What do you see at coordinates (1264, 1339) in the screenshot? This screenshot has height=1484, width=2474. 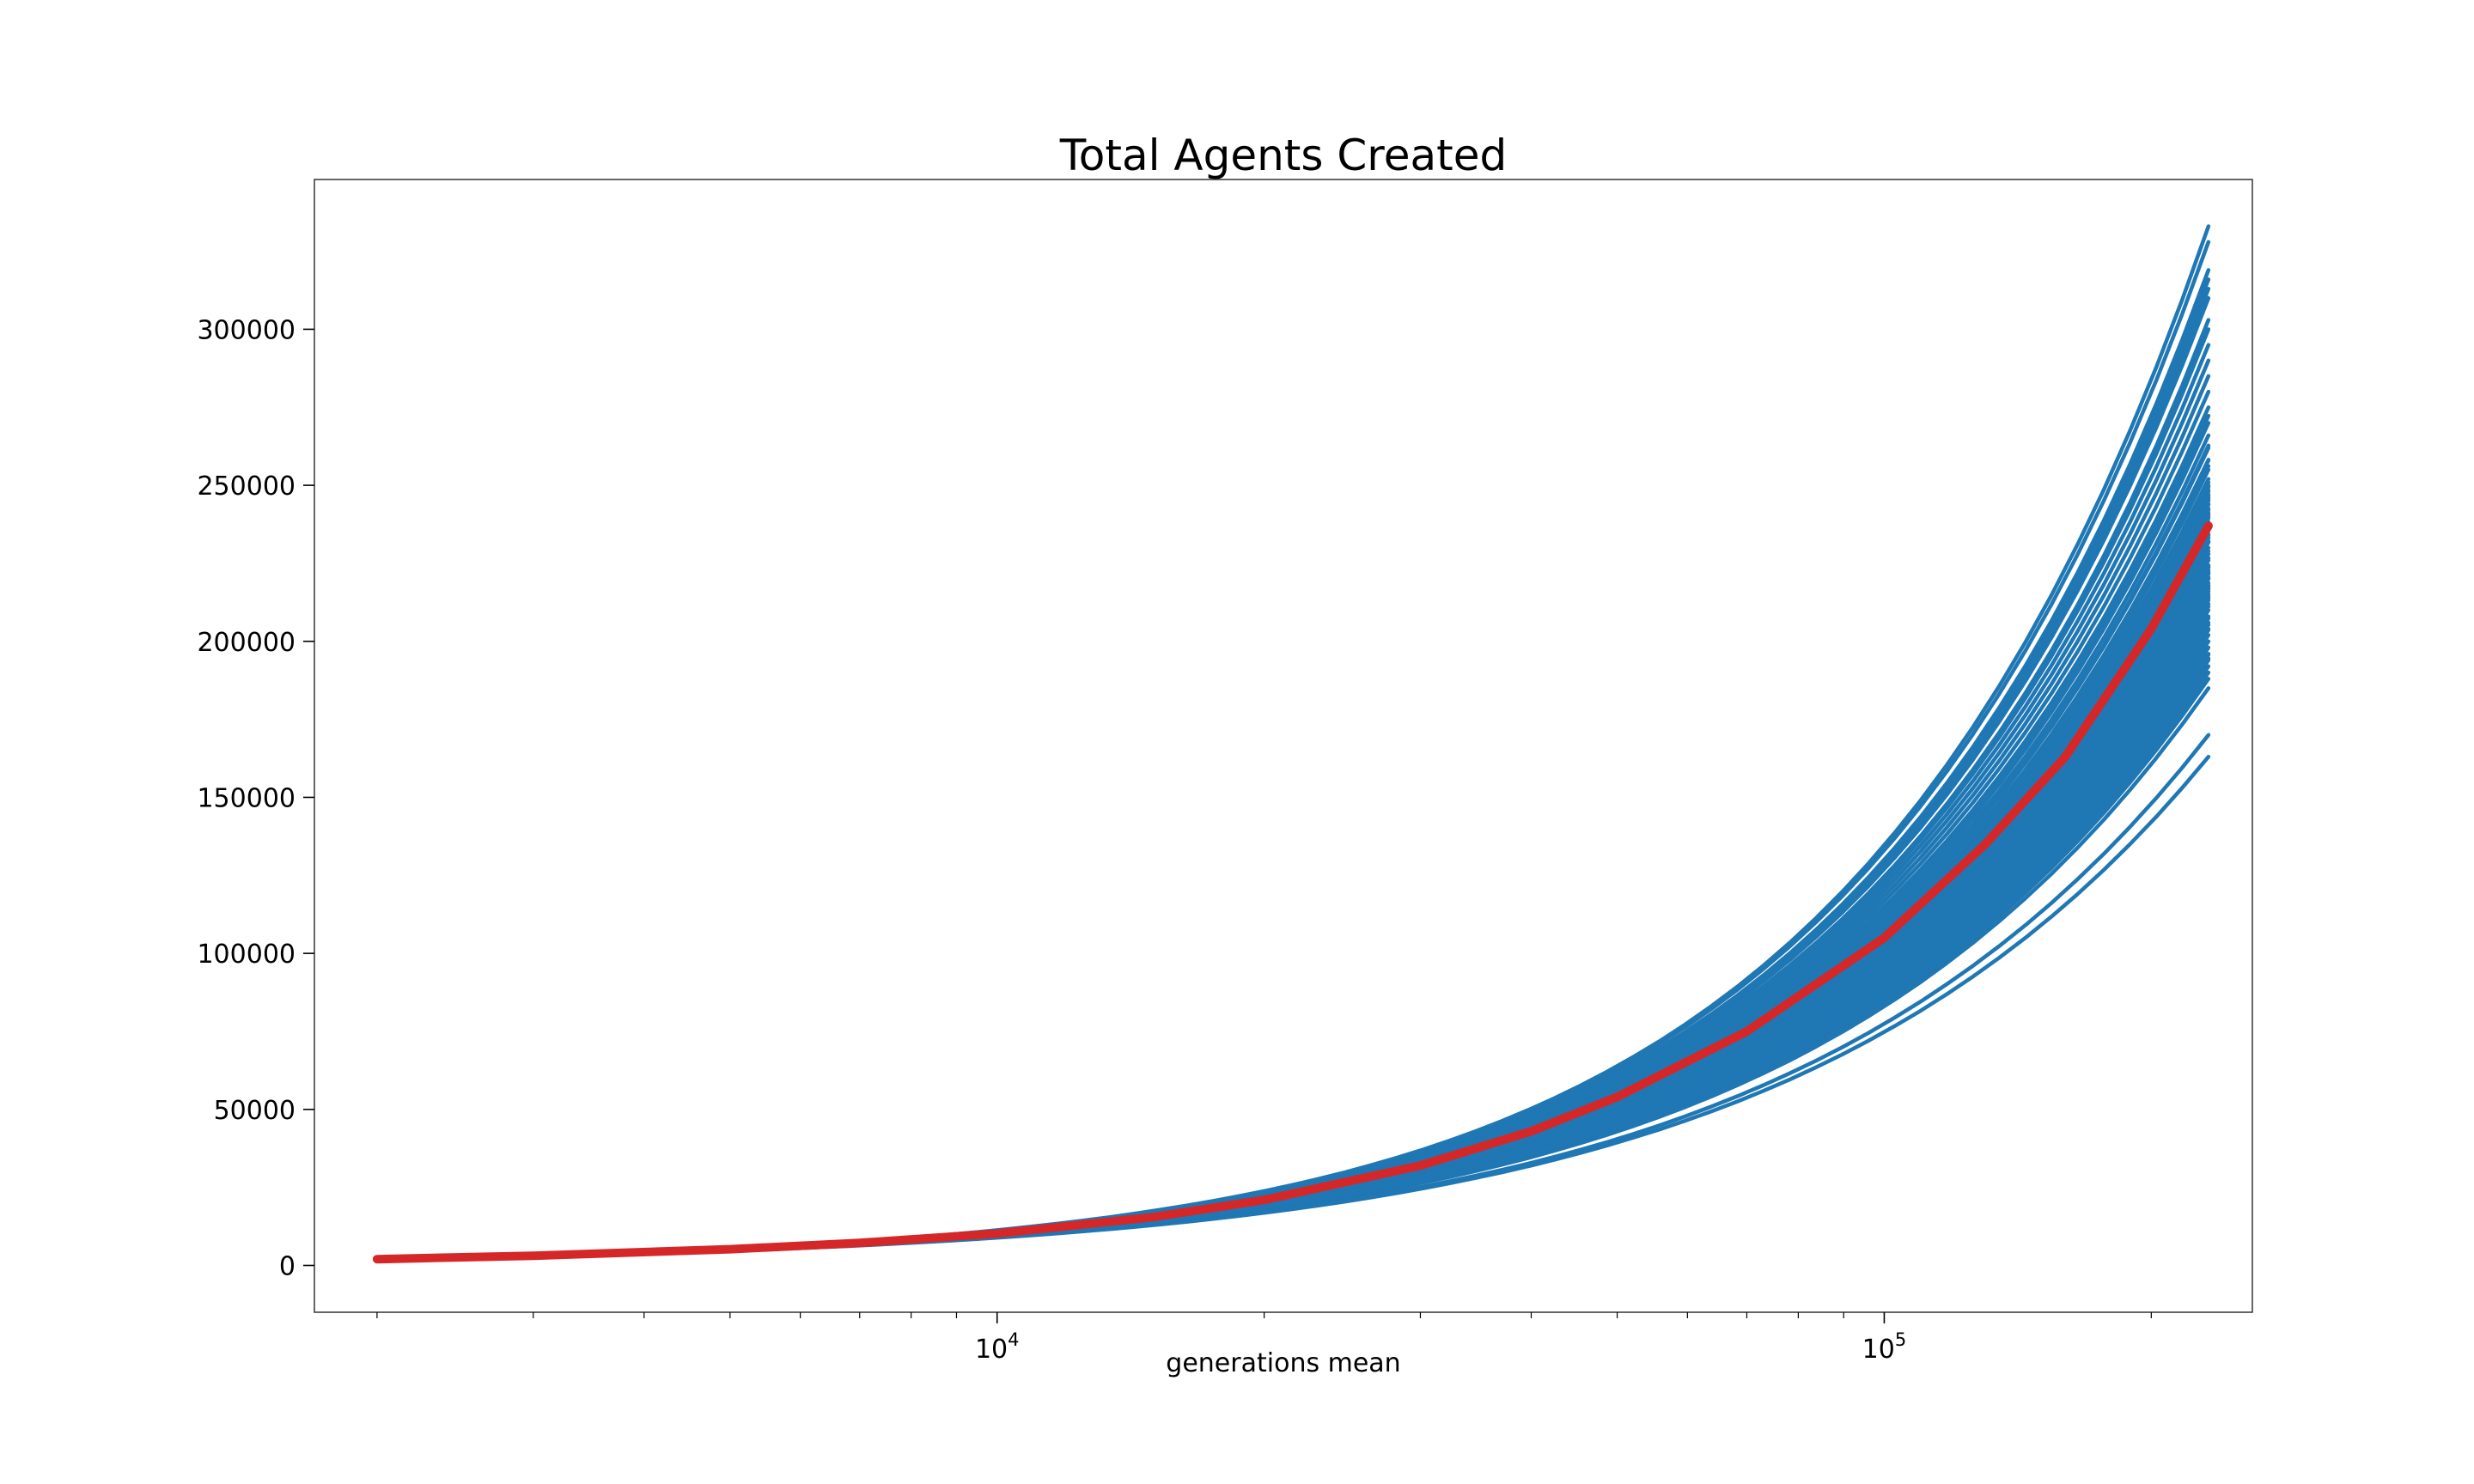 I see `x-axis: 10⁴ 10⁵` at bounding box center [1264, 1339].